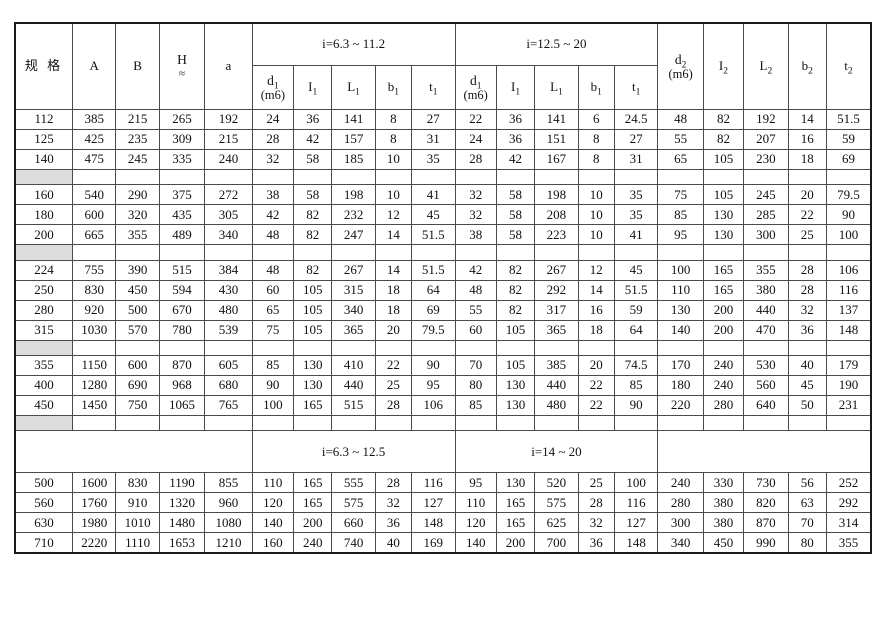 The image size is (888, 639). What do you see at coordinates (44, 139) in the screenshot?
I see `cell-spec: 125` at bounding box center [44, 139].